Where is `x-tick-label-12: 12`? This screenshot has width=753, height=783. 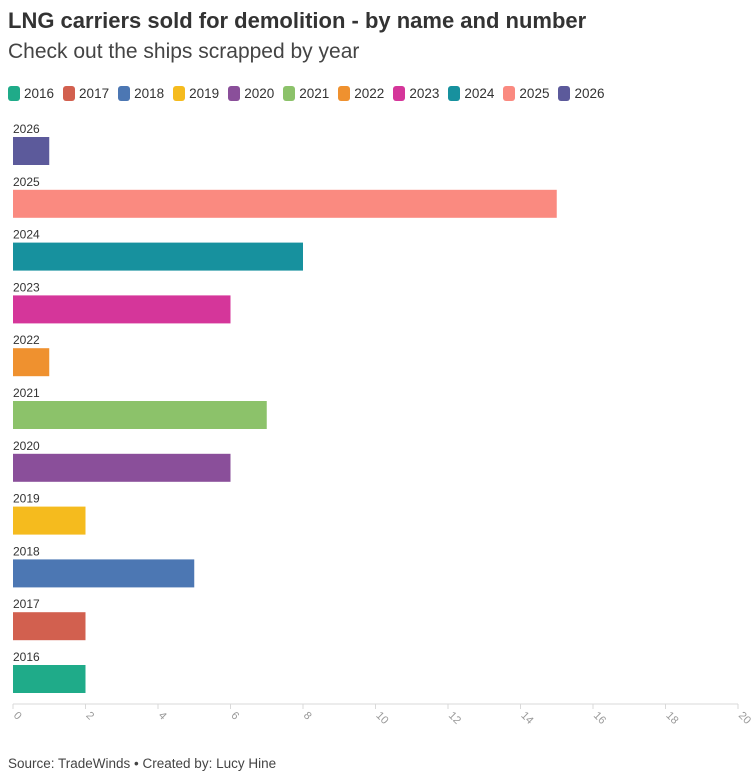 x-tick-label-12: 12 is located at coordinates (454, 718).